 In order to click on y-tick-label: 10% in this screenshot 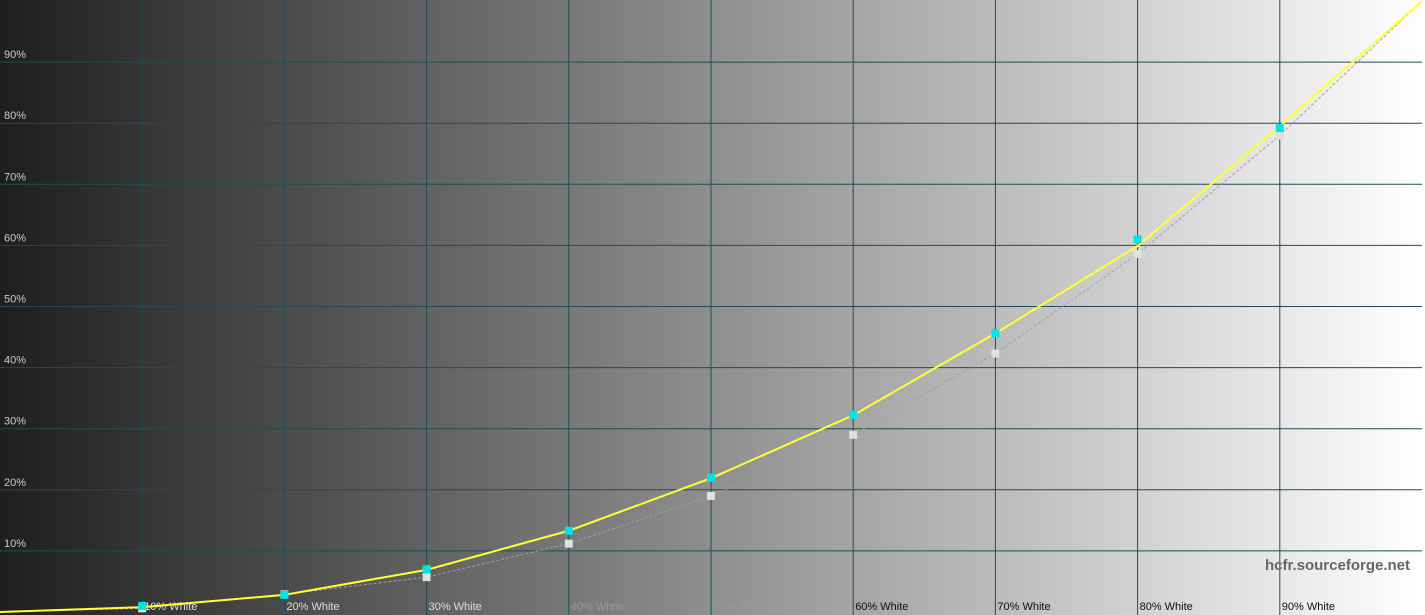, I will do `click(15, 544)`.